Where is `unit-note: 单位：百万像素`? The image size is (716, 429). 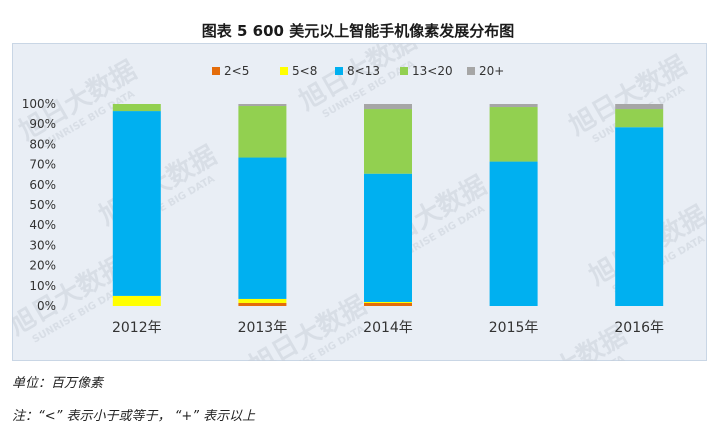
unit-note: 单位：百万像素 is located at coordinates (58, 383).